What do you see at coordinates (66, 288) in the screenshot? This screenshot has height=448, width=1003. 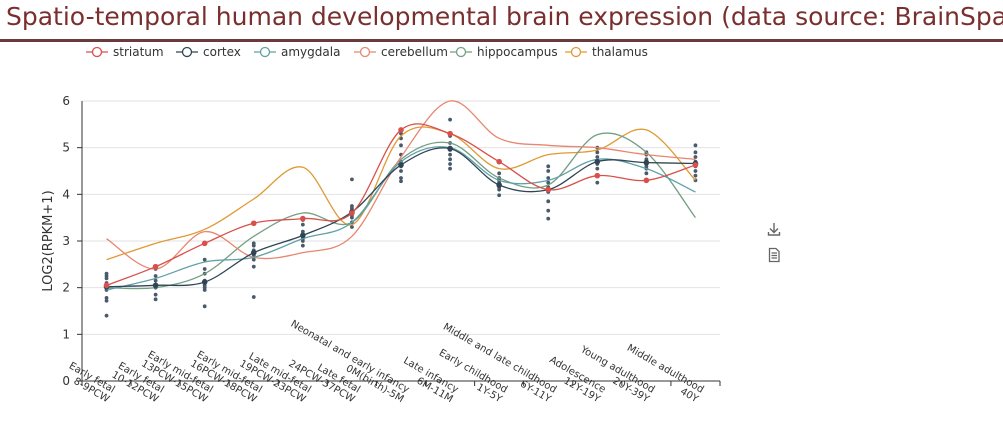 I see `y-tick-label: 2` at bounding box center [66, 288].